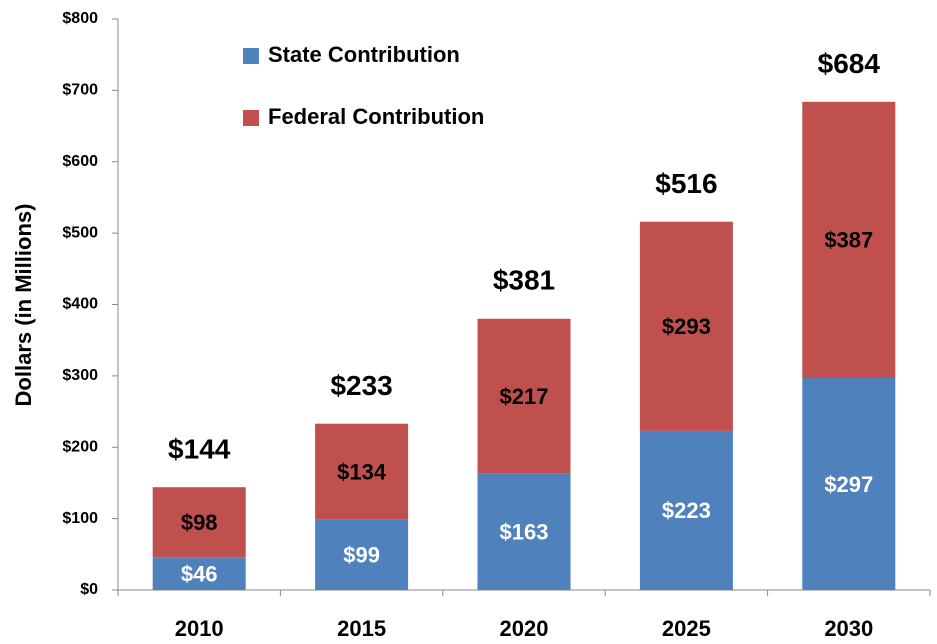  I want to click on total-label: $233, so click(361, 385).